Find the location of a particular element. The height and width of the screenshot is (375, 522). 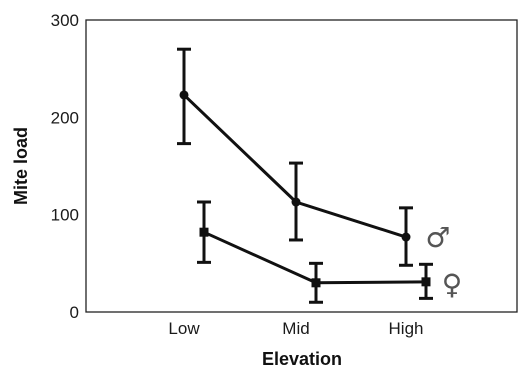

x-tick-label: Mid is located at coordinates (295, 328).